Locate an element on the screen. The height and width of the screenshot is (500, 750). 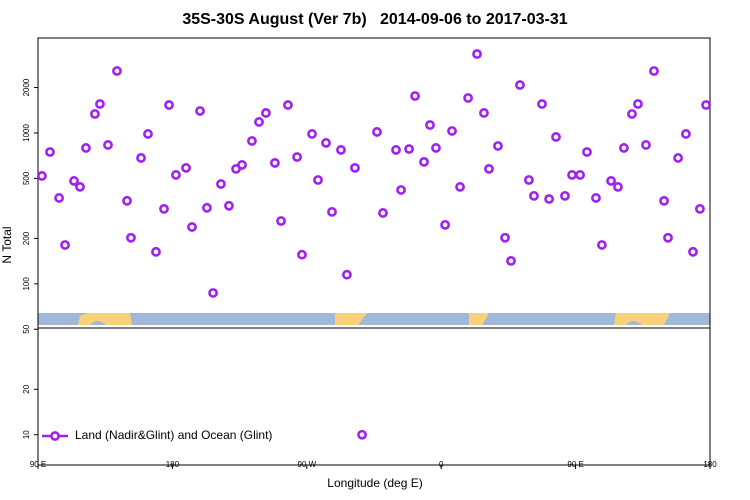
y-tick-label: 500 is located at coordinates (26, 178).